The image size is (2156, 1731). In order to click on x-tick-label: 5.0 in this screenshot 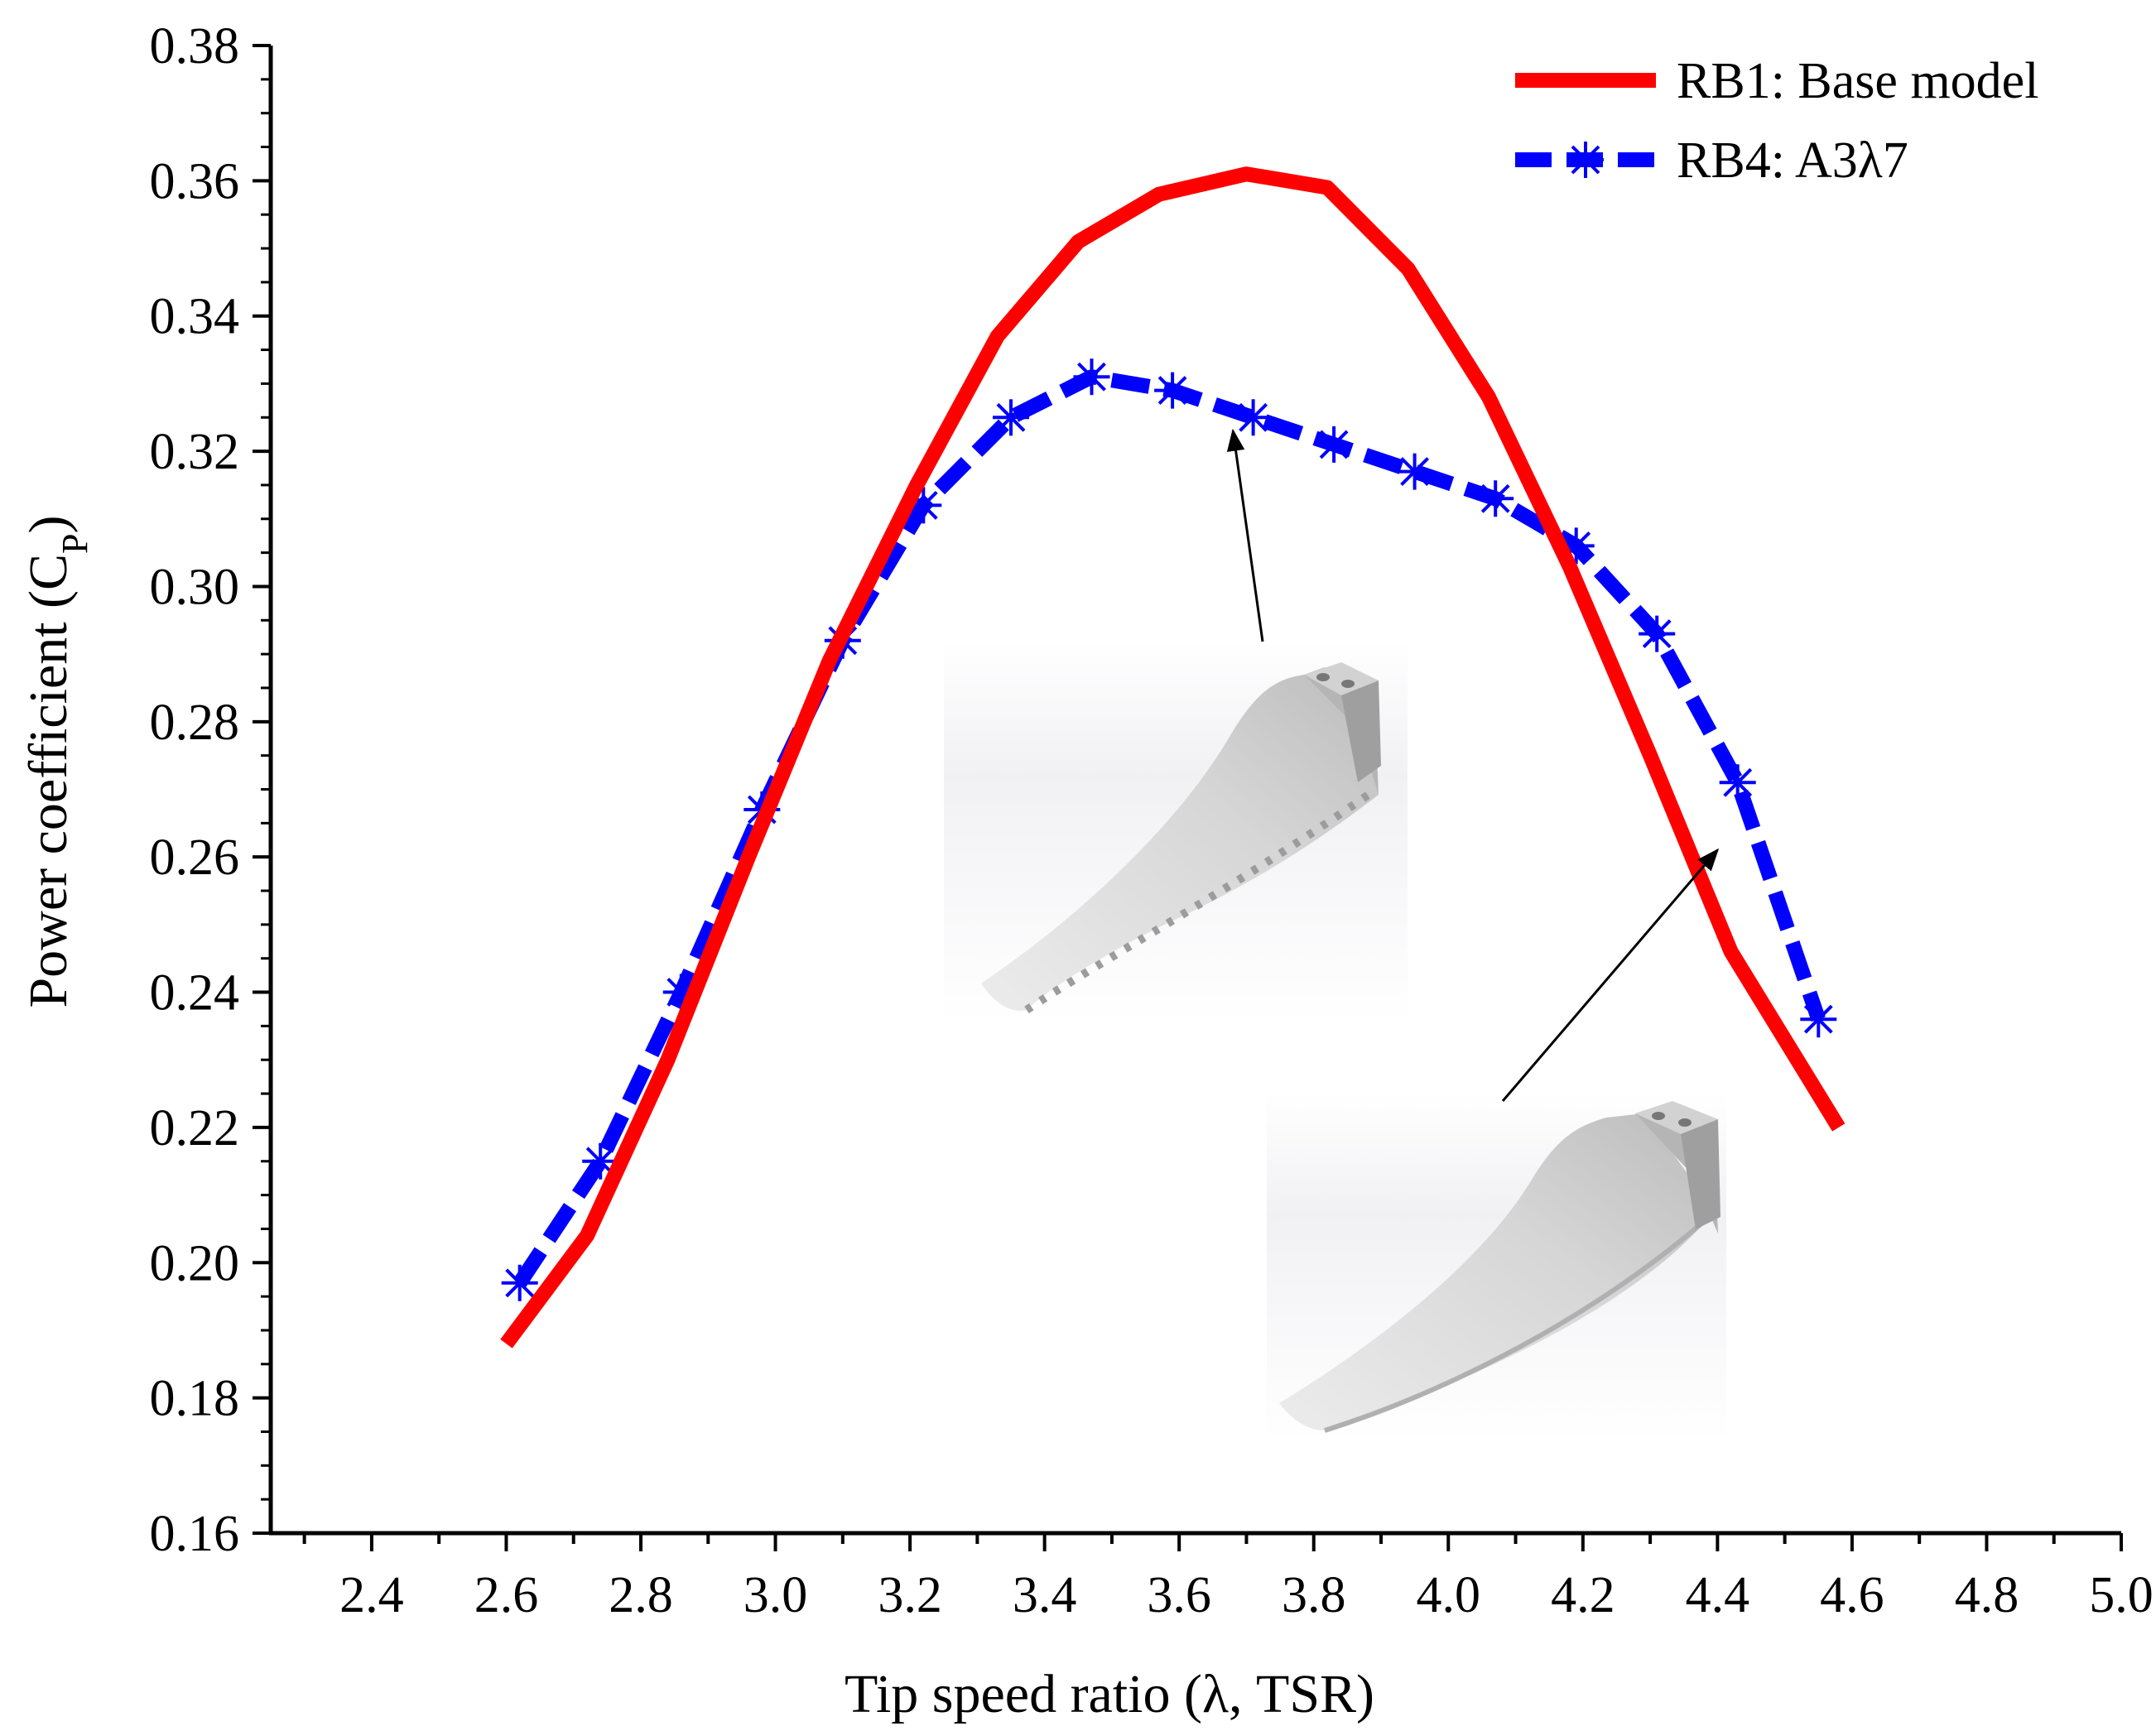, I will do `click(2122, 1595)`.